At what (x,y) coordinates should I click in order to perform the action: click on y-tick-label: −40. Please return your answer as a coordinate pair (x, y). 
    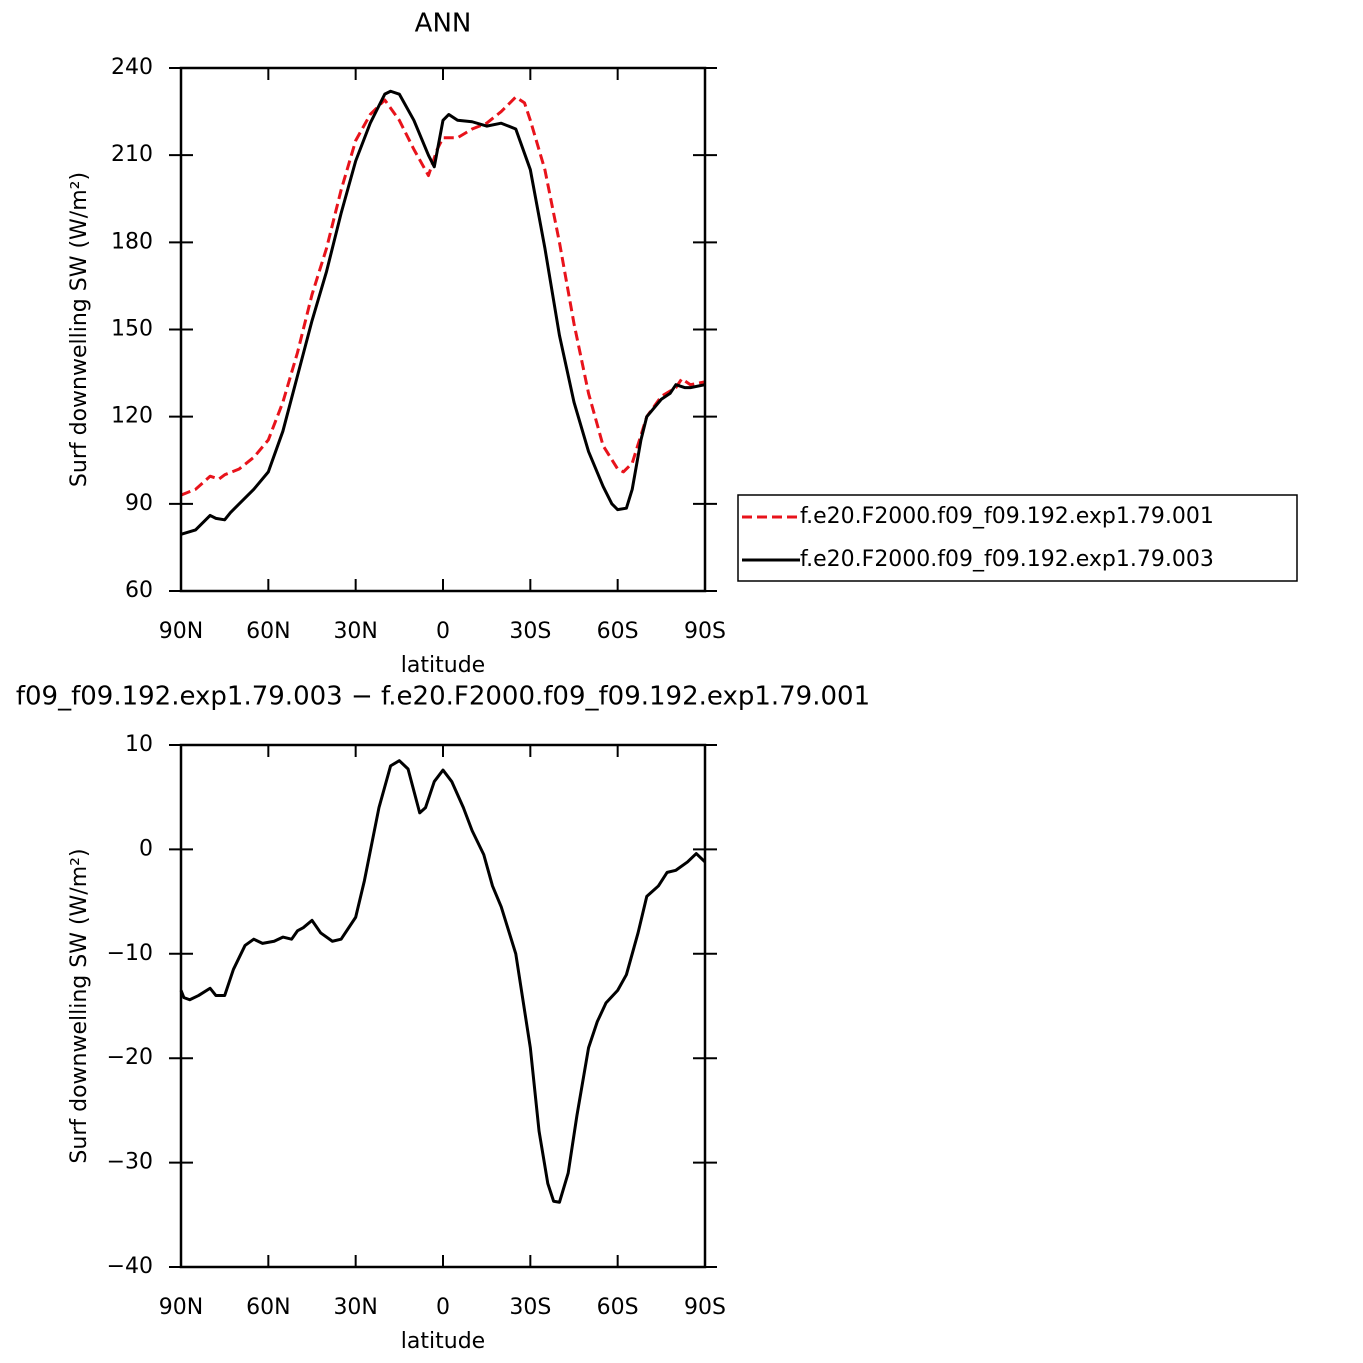
    Looking at the image, I should click on (130, 1266).